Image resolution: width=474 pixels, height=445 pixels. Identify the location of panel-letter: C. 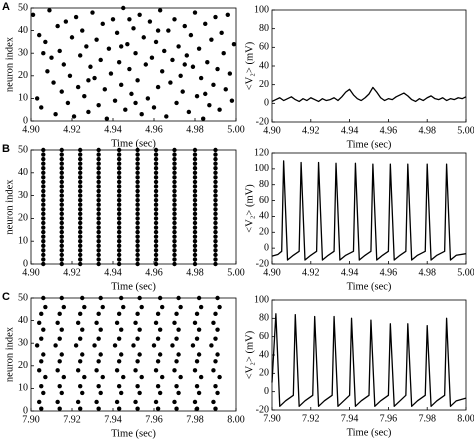
(6, 297).